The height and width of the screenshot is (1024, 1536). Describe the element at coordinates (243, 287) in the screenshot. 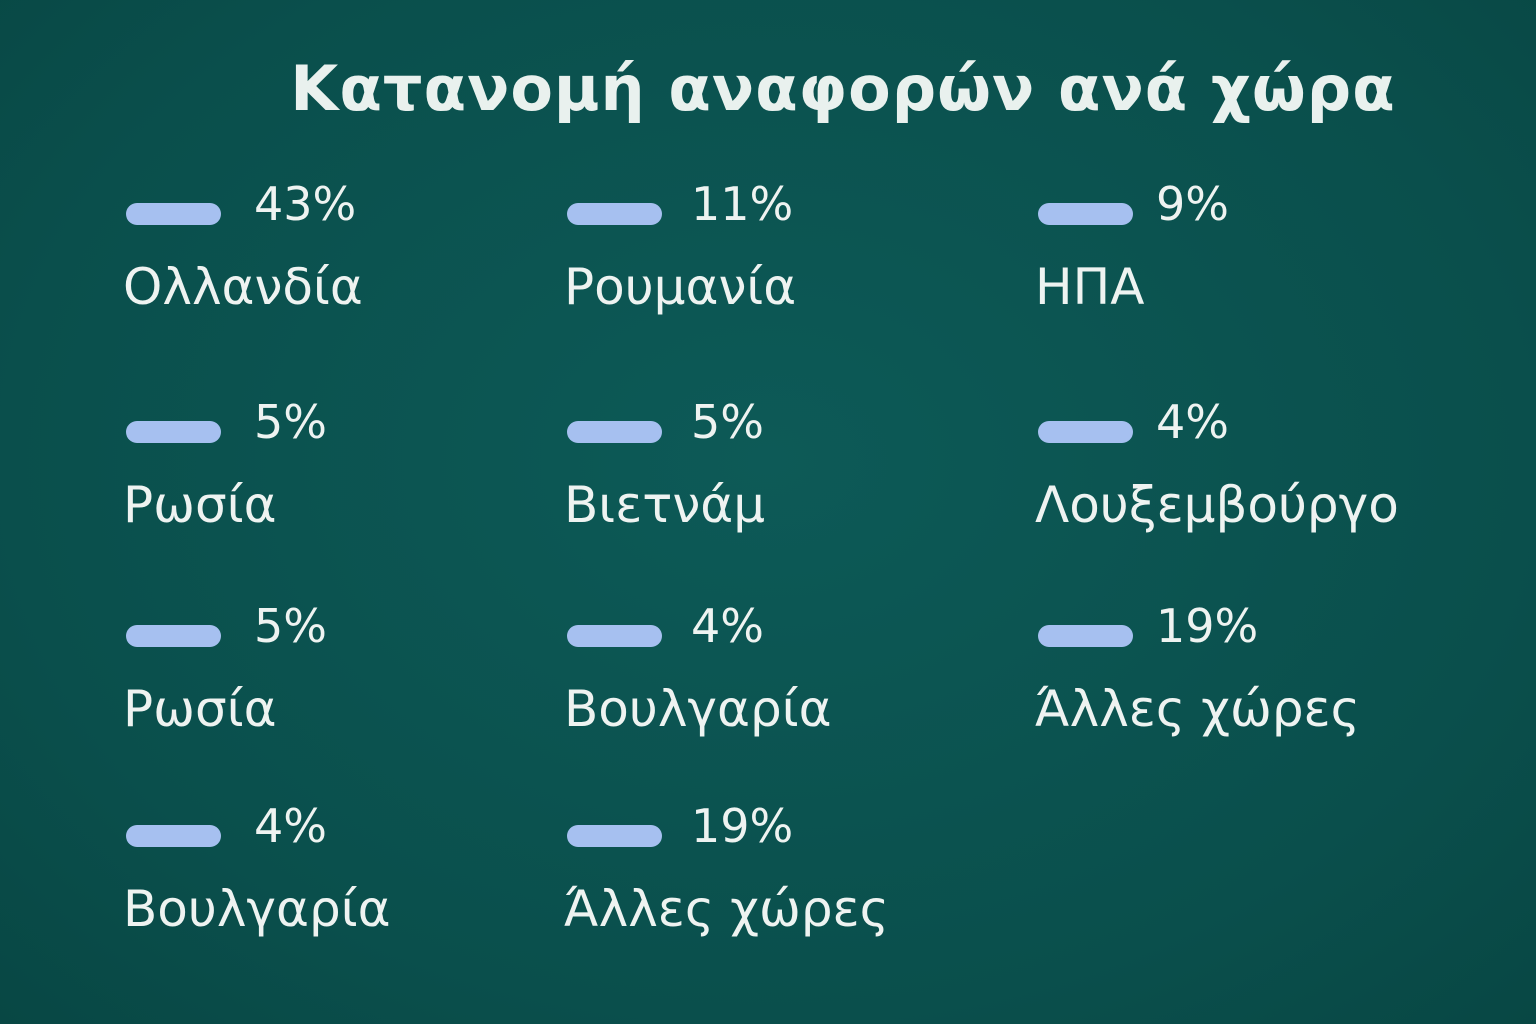

I see `country-label: Ολλανδία` at that location.